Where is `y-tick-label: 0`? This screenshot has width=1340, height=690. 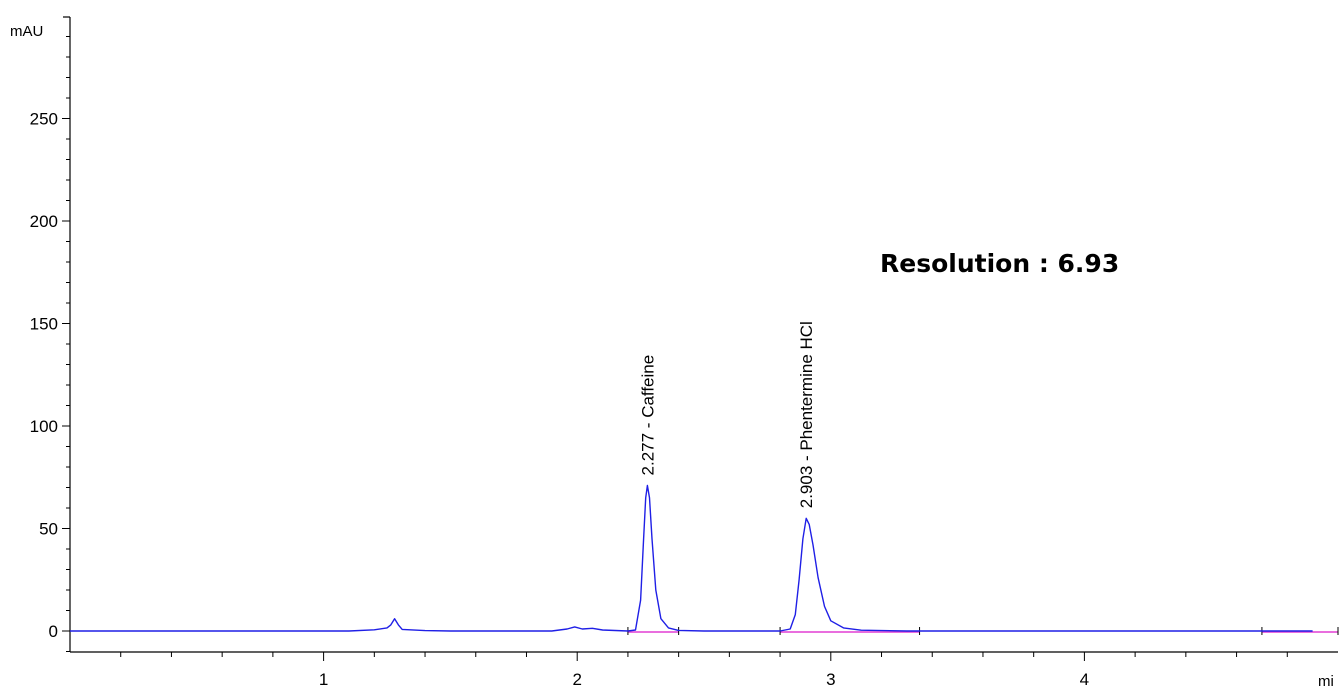 y-tick-label: 0 is located at coordinates (53, 631).